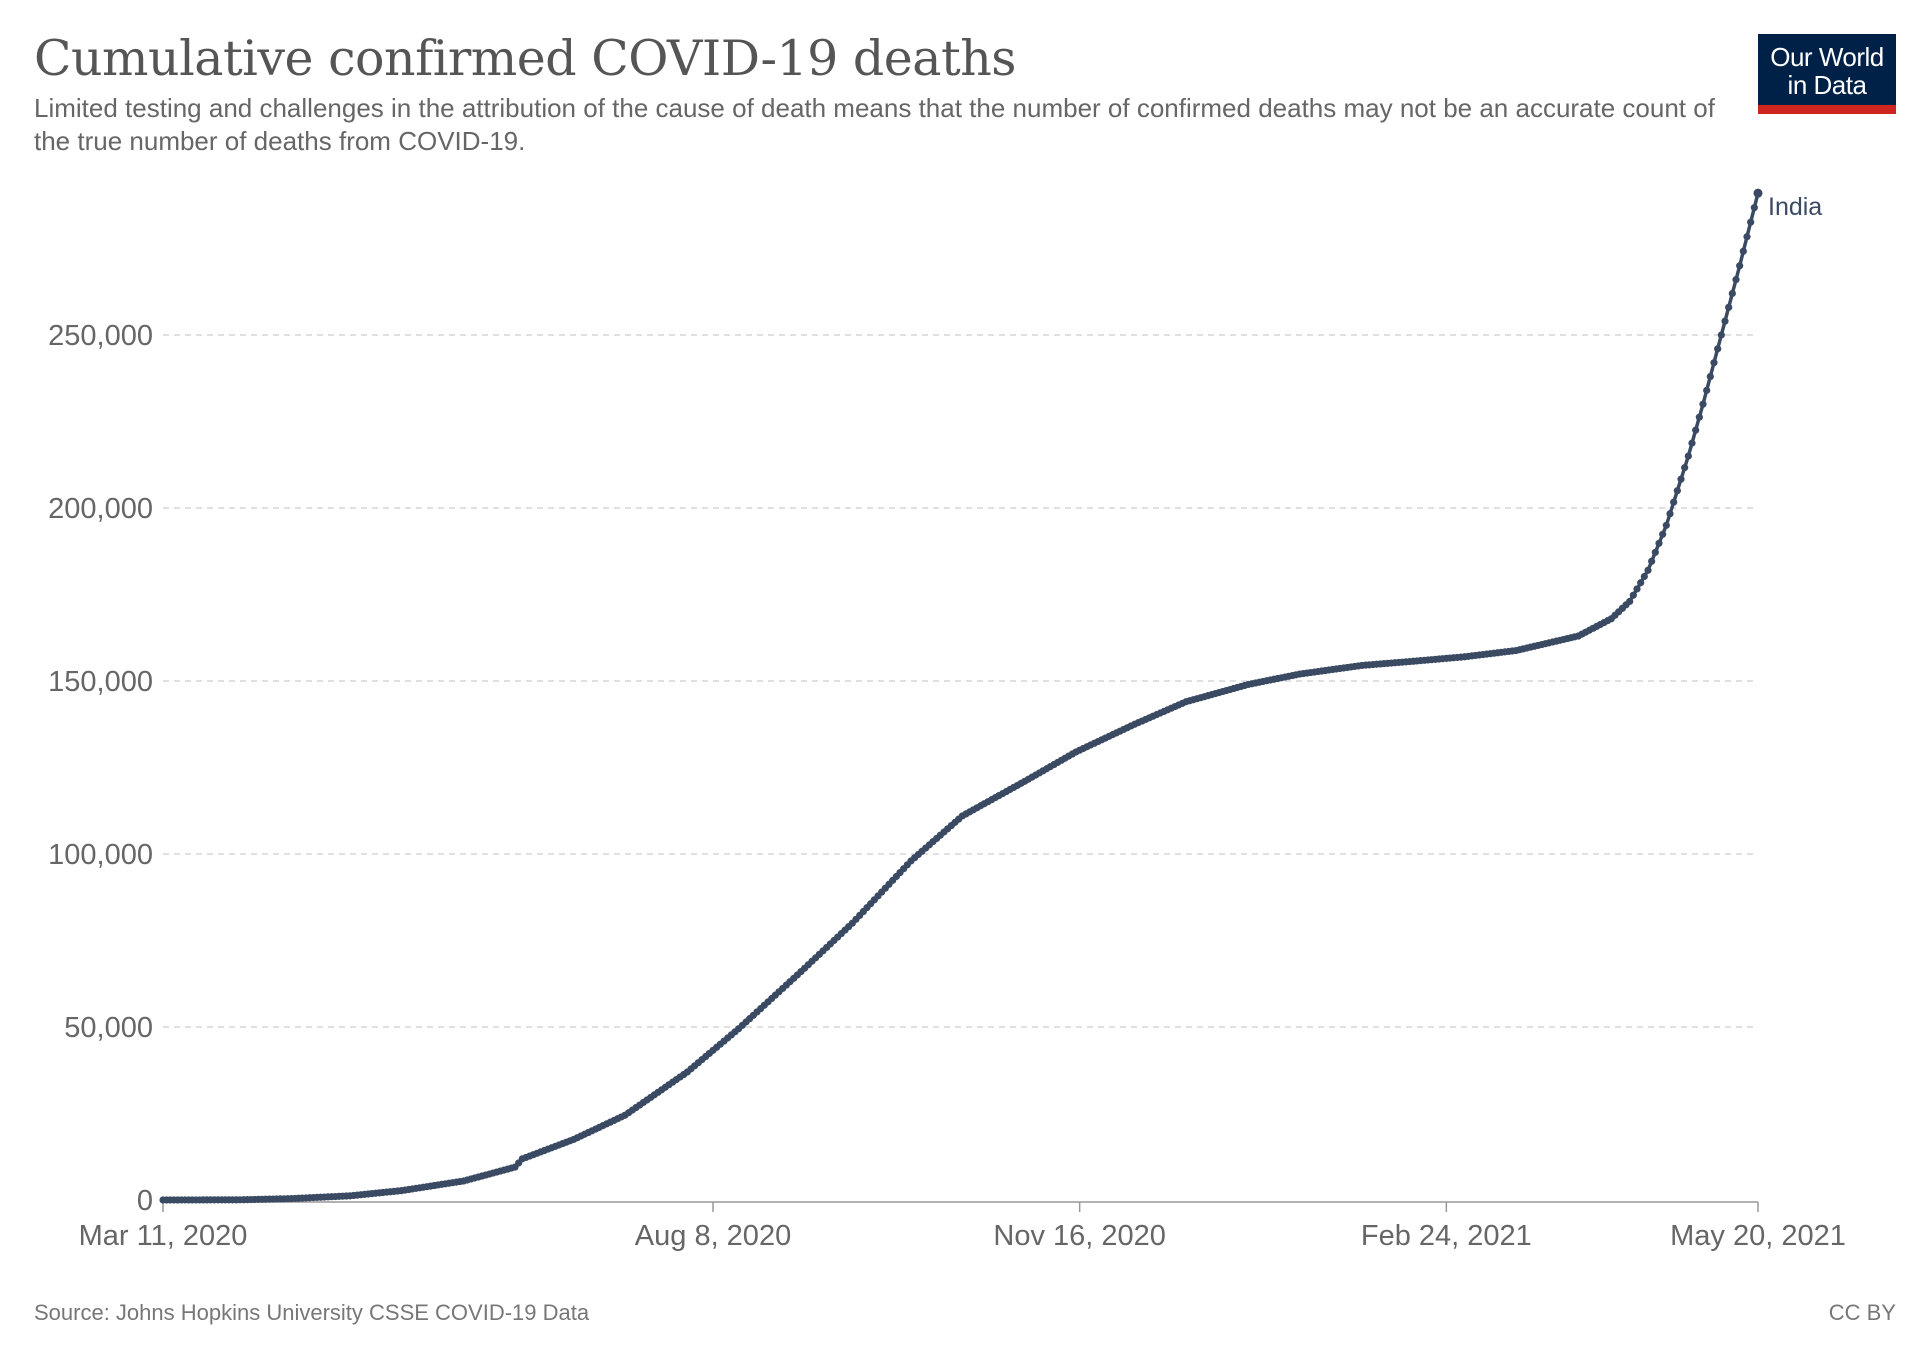 Image resolution: width=1920 pixels, height=1355 pixels. I want to click on x-tick-label: Mar 11, 2020, so click(163, 1236).